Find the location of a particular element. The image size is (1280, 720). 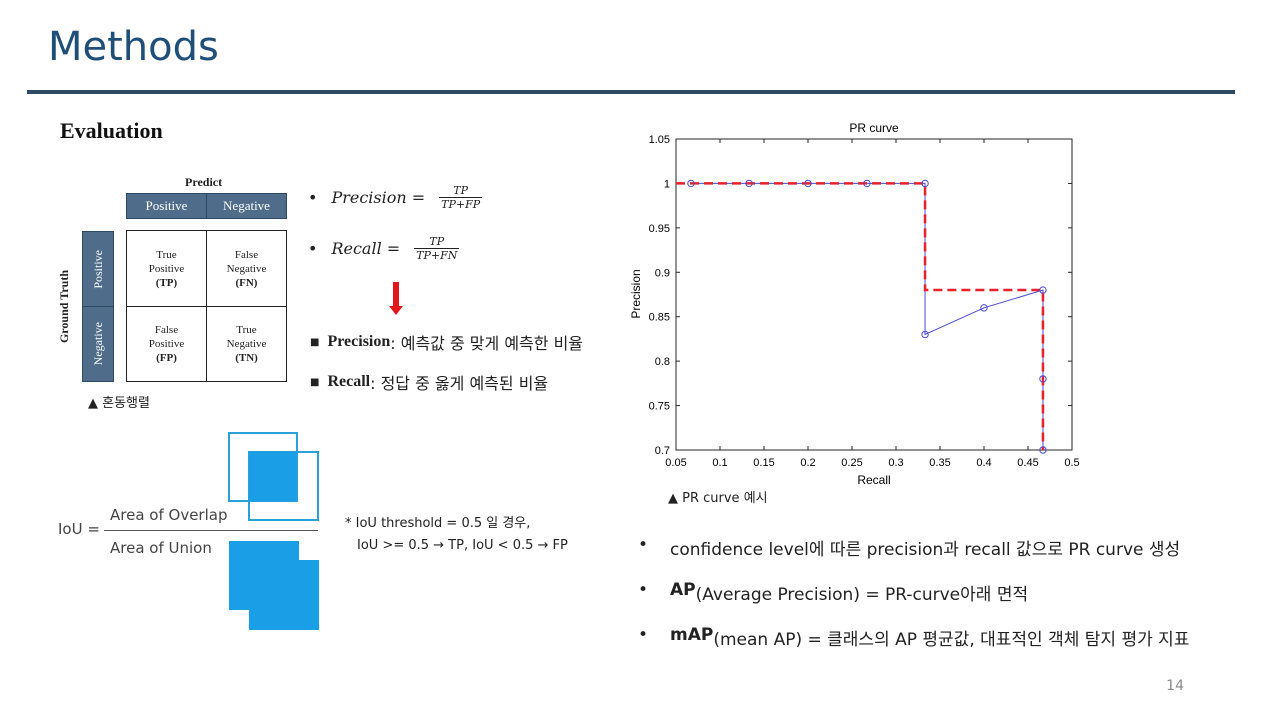

iou-fraction-line is located at coordinates (211, 530).